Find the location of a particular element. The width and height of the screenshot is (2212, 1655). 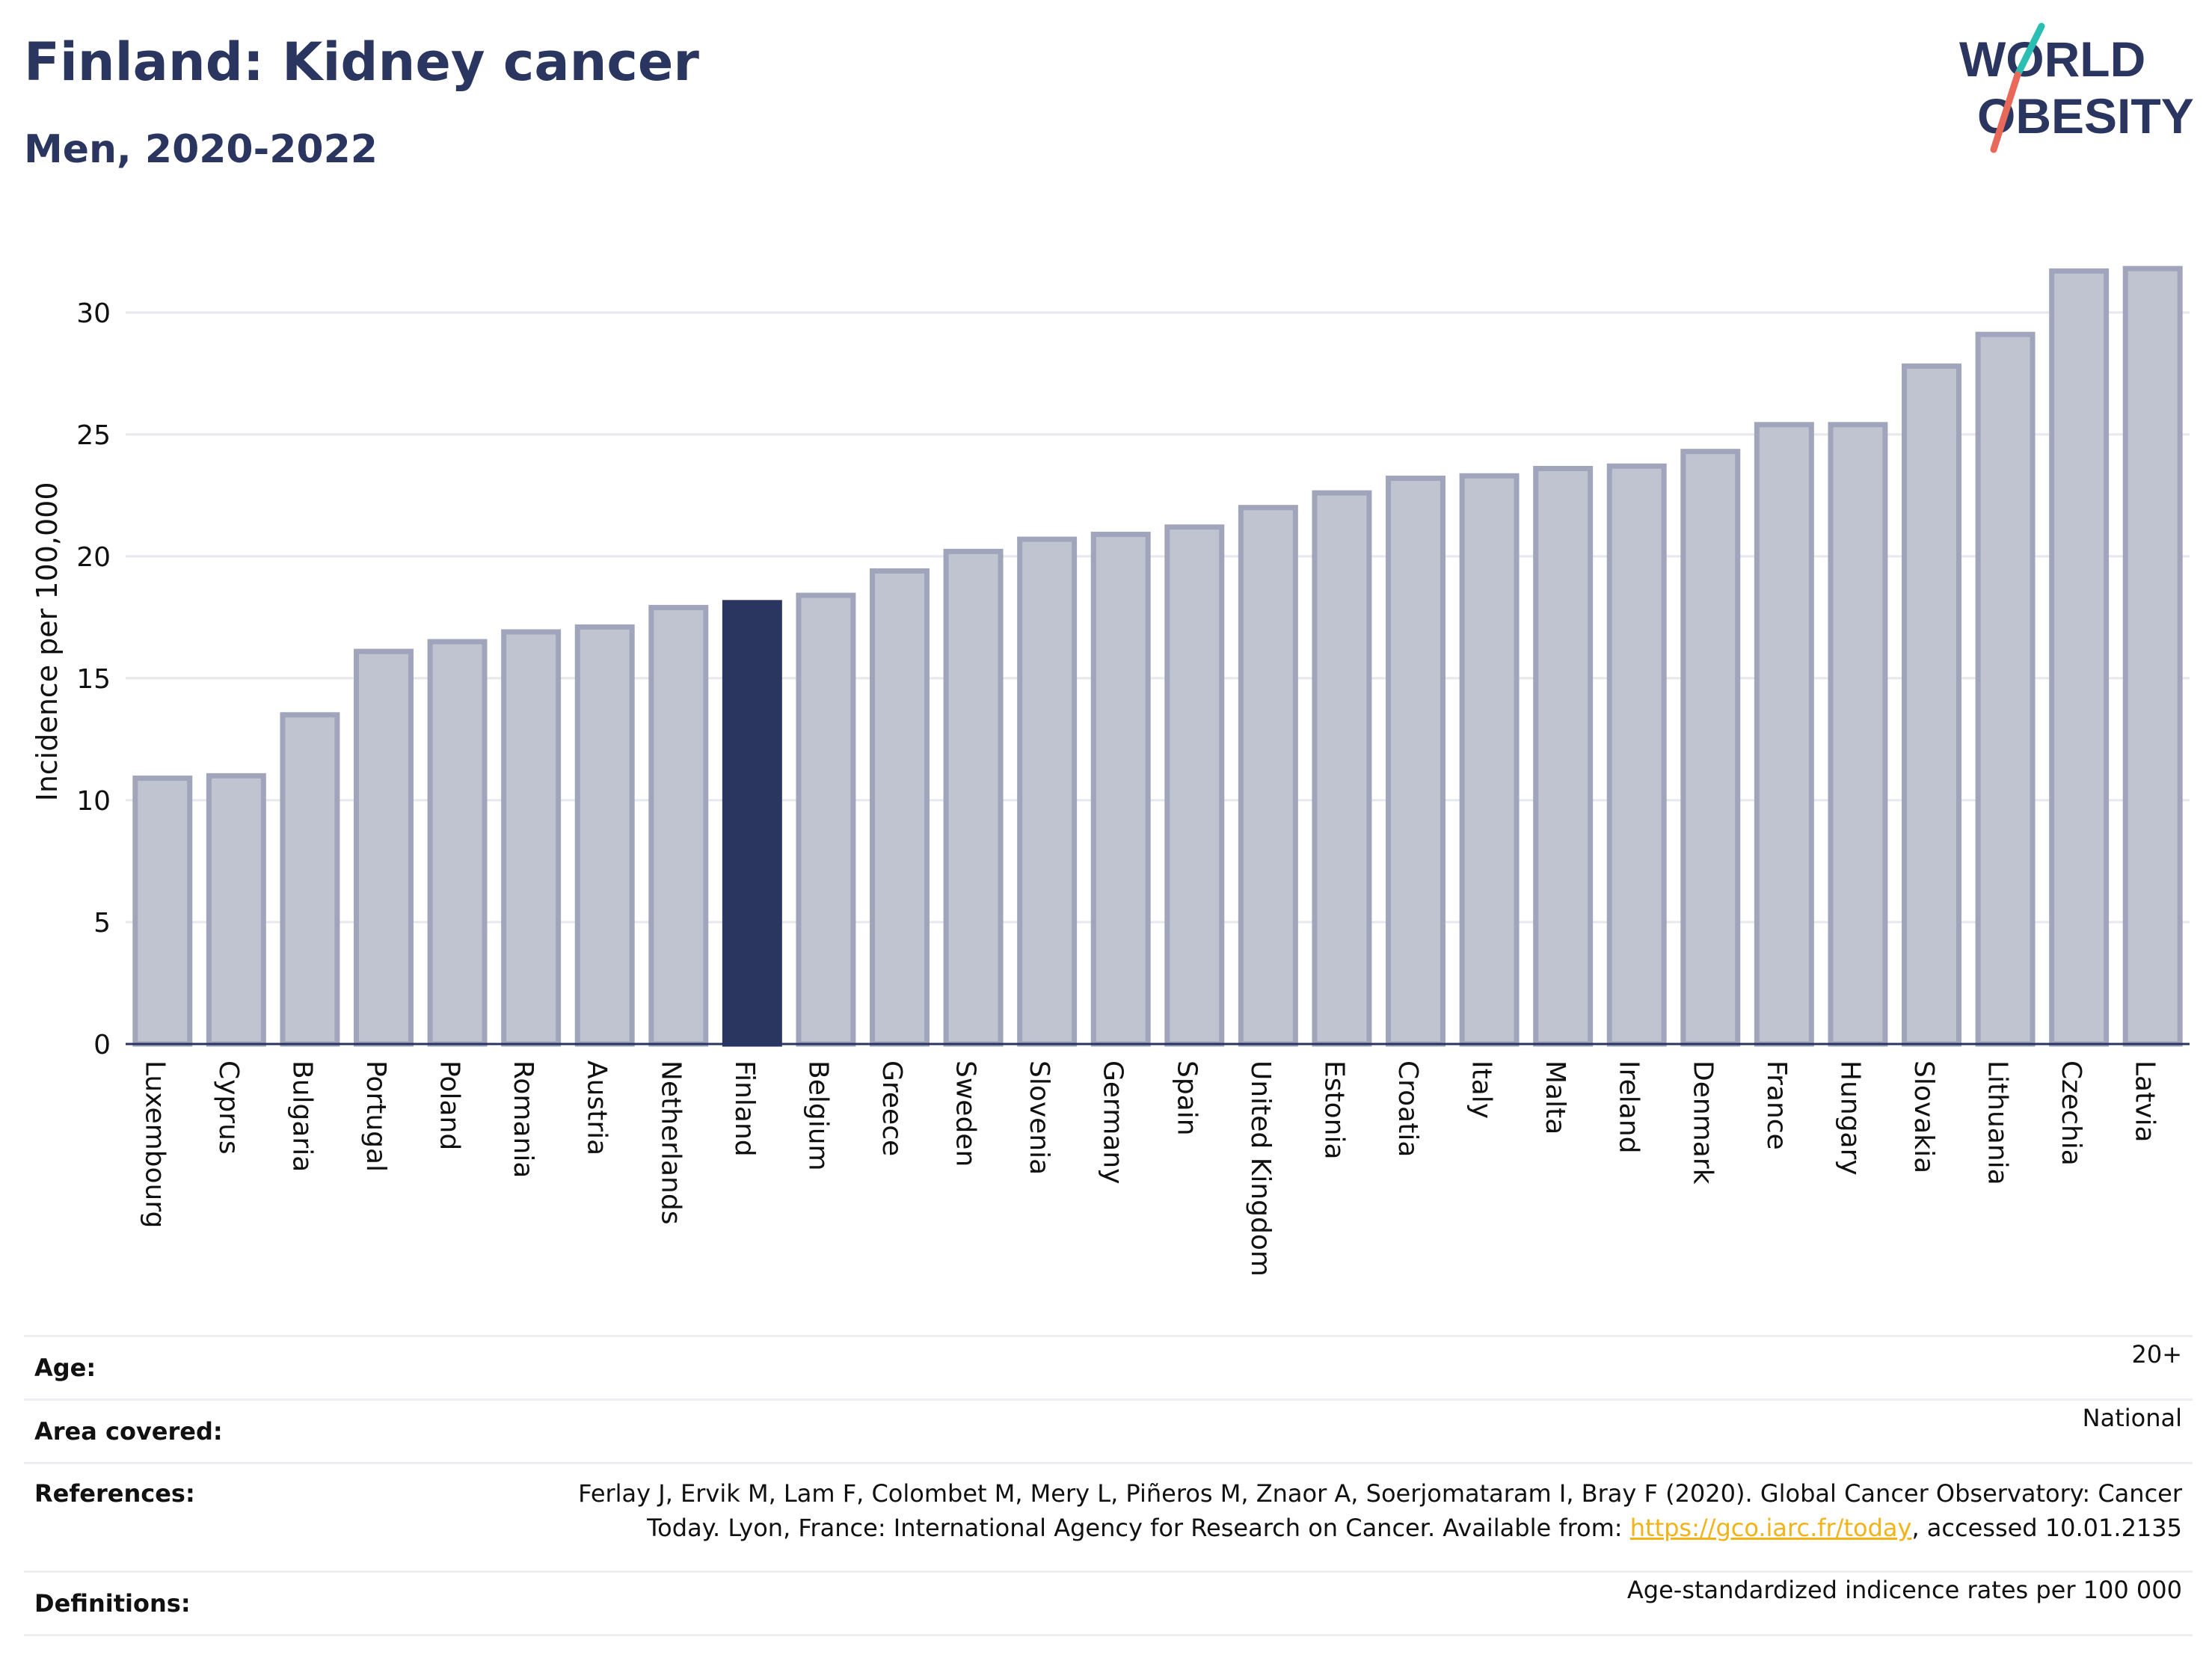

x-tick-label: Croatia is located at coordinates (1407, 1108).